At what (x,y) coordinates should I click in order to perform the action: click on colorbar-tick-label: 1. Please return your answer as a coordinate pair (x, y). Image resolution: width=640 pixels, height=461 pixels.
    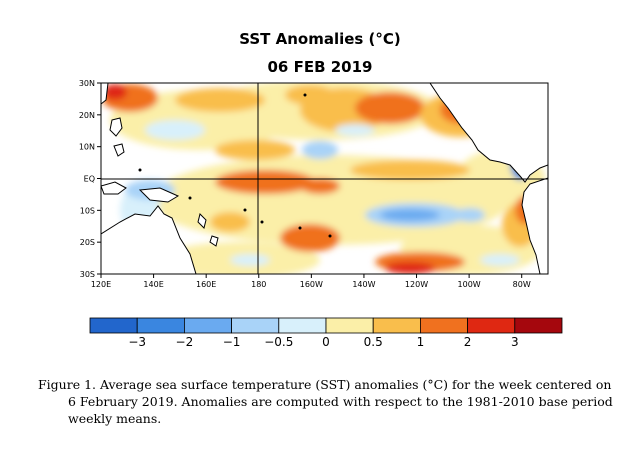
    Looking at the image, I should click on (421, 342).